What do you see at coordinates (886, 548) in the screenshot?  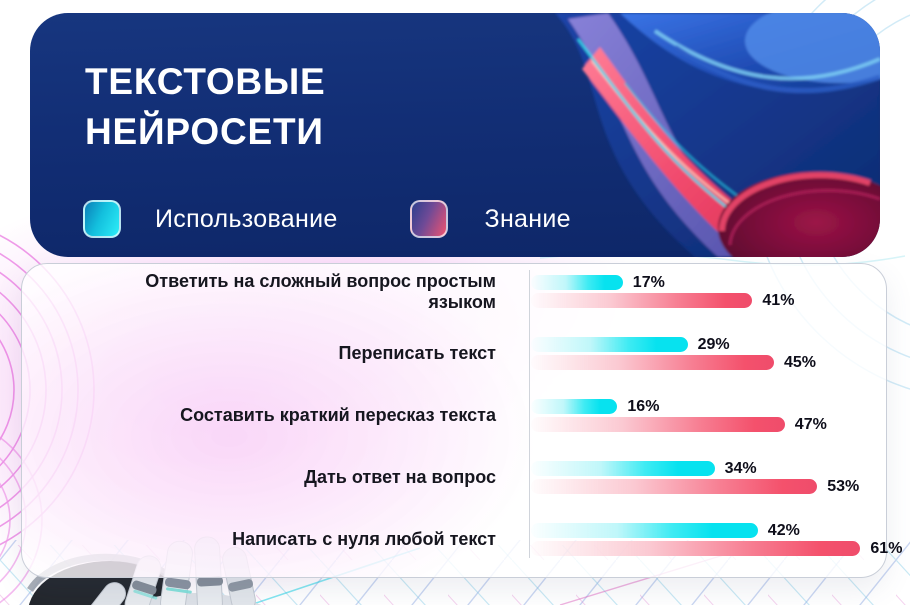 I see `knowledge-value-label: 61%` at bounding box center [886, 548].